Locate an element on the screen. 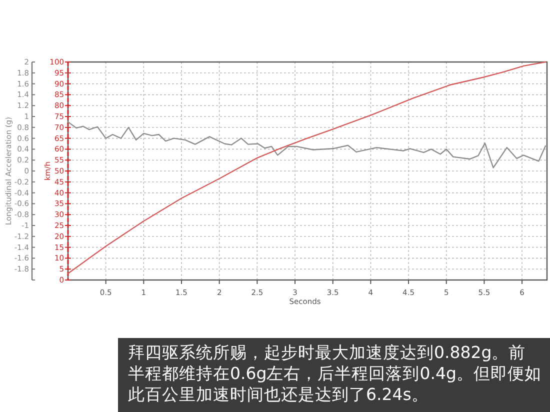 This screenshot has height=412, width=550. line-series is located at coordinates (306, 144).